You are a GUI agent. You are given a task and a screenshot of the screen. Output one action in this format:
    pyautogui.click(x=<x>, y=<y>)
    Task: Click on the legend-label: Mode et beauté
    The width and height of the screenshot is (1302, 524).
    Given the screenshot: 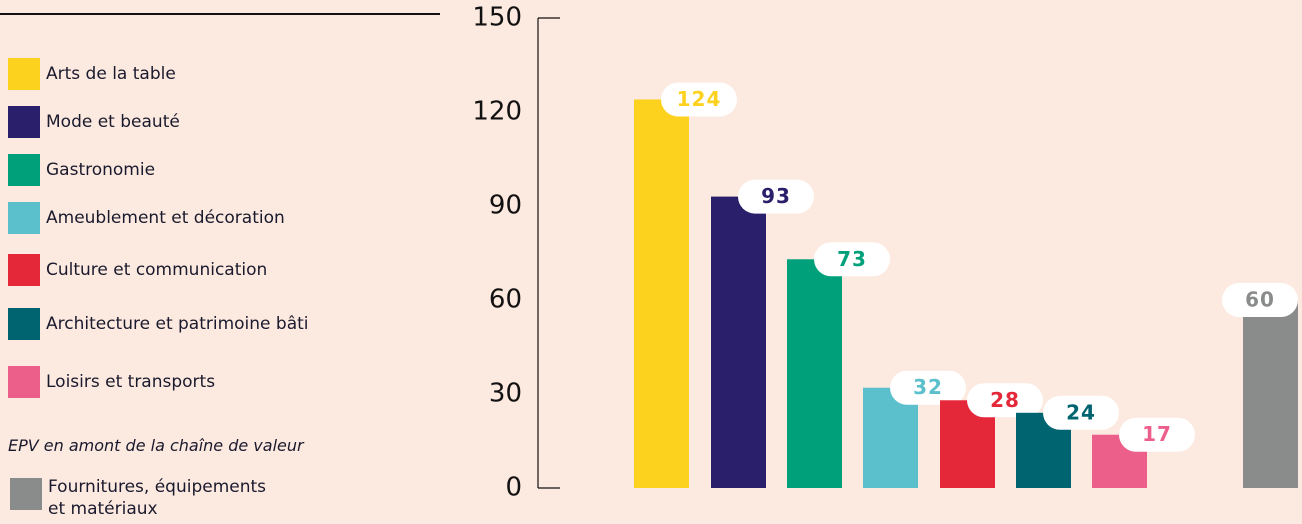 What is the action you would take?
    pyautogui.click(x=113, y=122)
    